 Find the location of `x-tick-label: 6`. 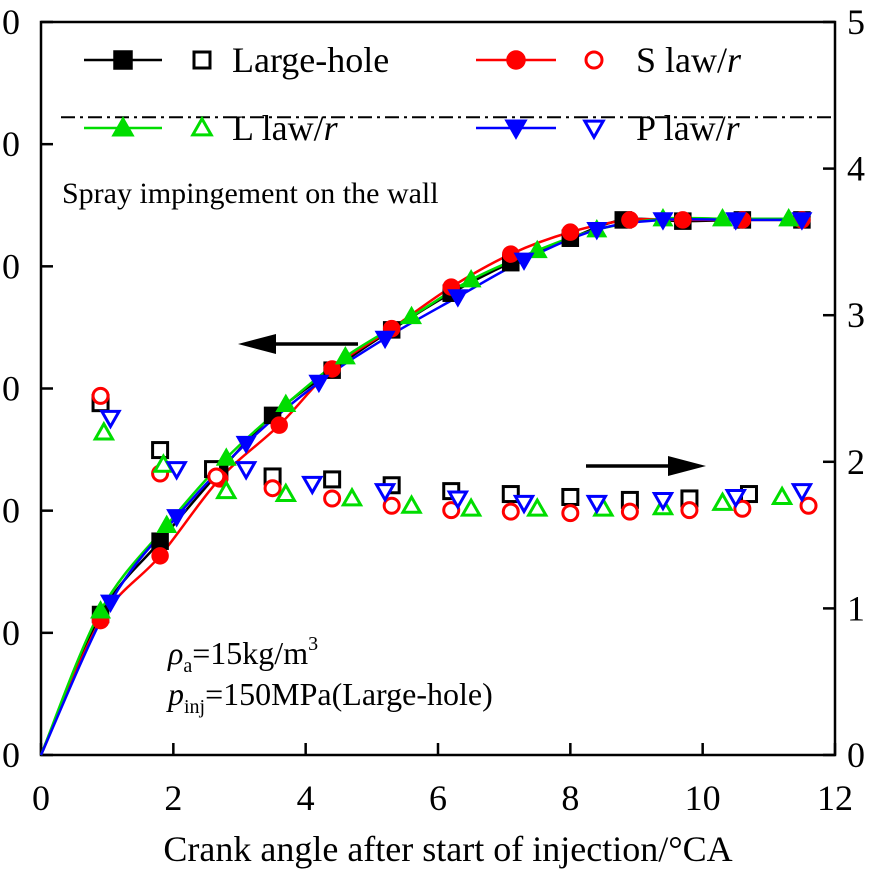

x-tick-label: 6 is located at coordinates (438, 798).